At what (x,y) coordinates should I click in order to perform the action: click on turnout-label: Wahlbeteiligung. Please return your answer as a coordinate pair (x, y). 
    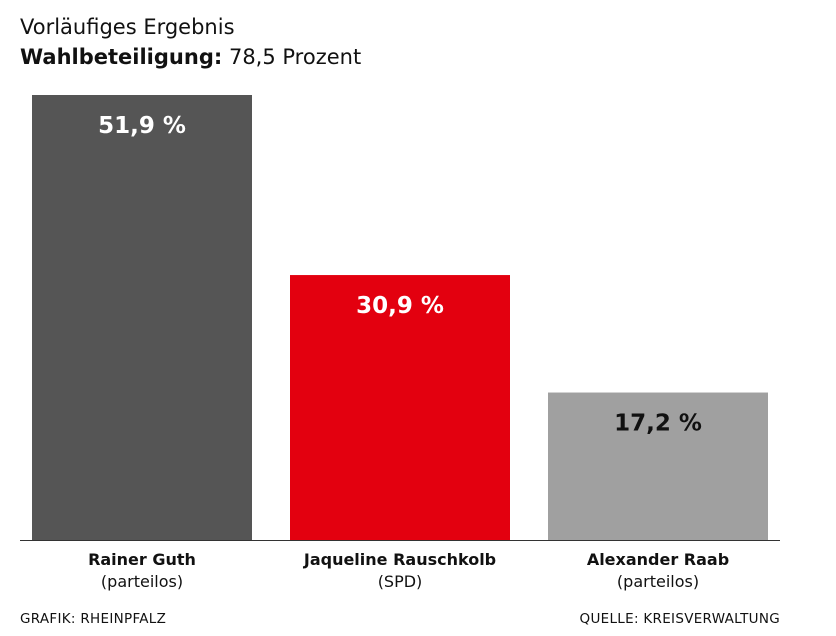
    Looking at the image, I should click on (117, 57).